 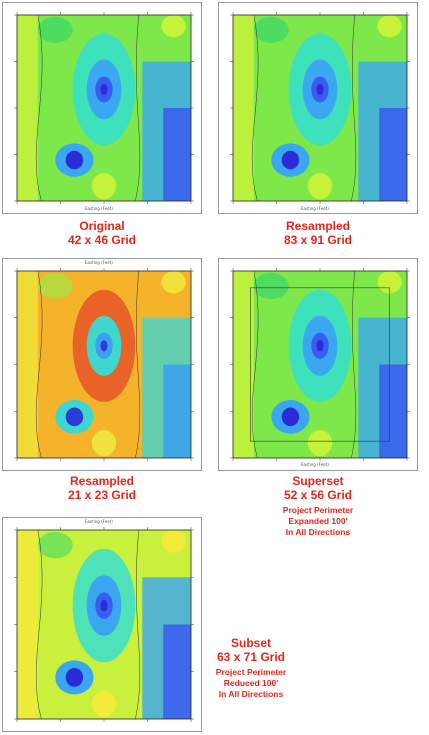 I want to click on caption-resampled-83: Resampled 83 x 91 Grid, so click(x=318, y=233).